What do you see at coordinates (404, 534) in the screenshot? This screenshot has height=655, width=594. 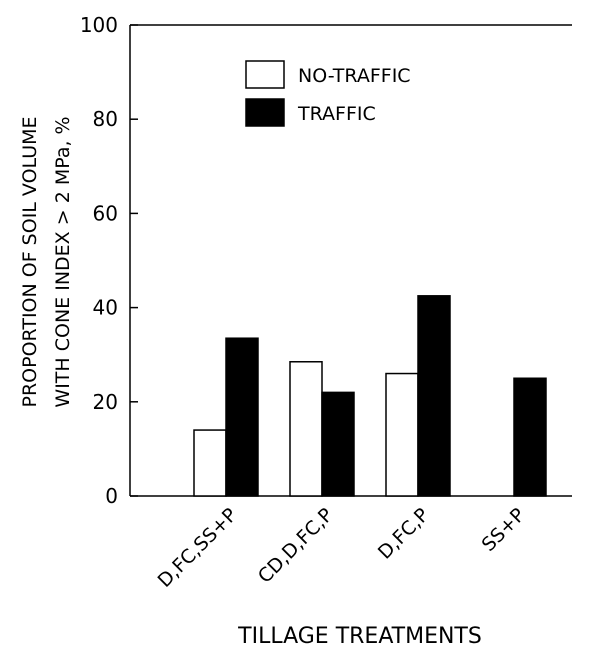 I see `x-tick-label: D,FC,P` at bounding box center [404, 534].